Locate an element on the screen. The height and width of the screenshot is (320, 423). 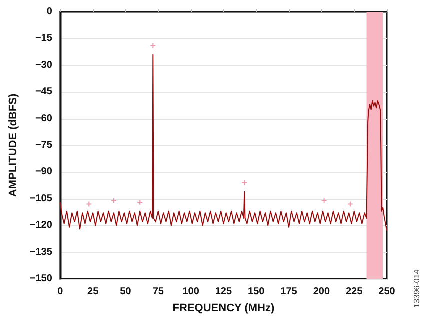
x-tick-label: 200 is located at coordinates (321, 292).